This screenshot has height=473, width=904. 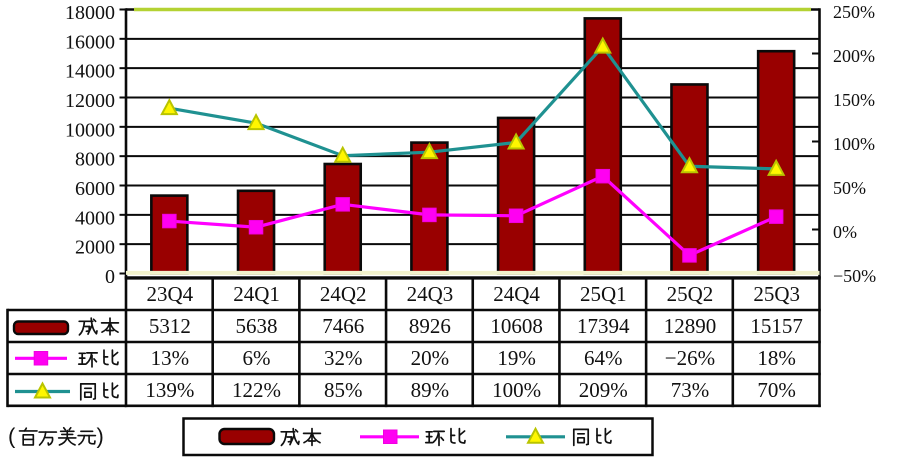 I want to click on svg-text: 12890, so click(x=690, y=326).